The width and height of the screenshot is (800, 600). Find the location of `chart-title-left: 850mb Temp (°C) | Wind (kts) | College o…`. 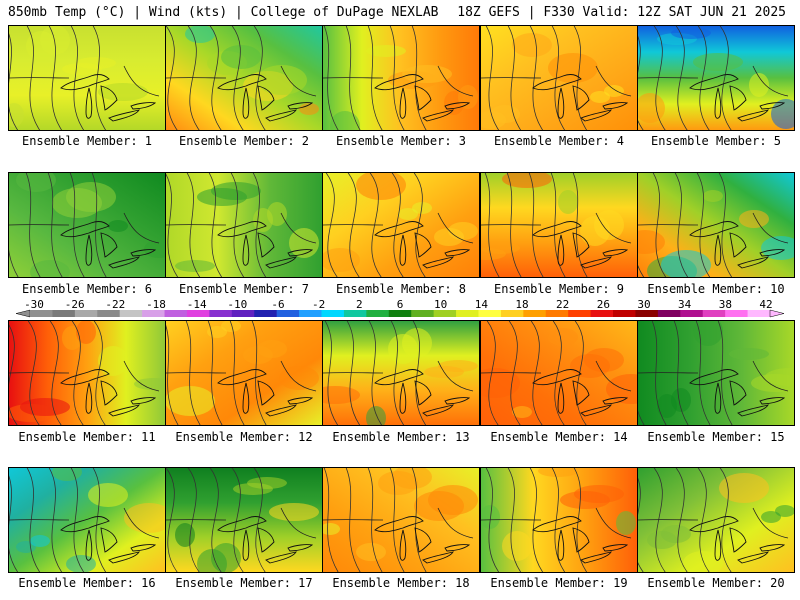

chart-title-left: 850mb Temp (°C) | Wind (kts) | College o… is located at coordinates (223, 12).